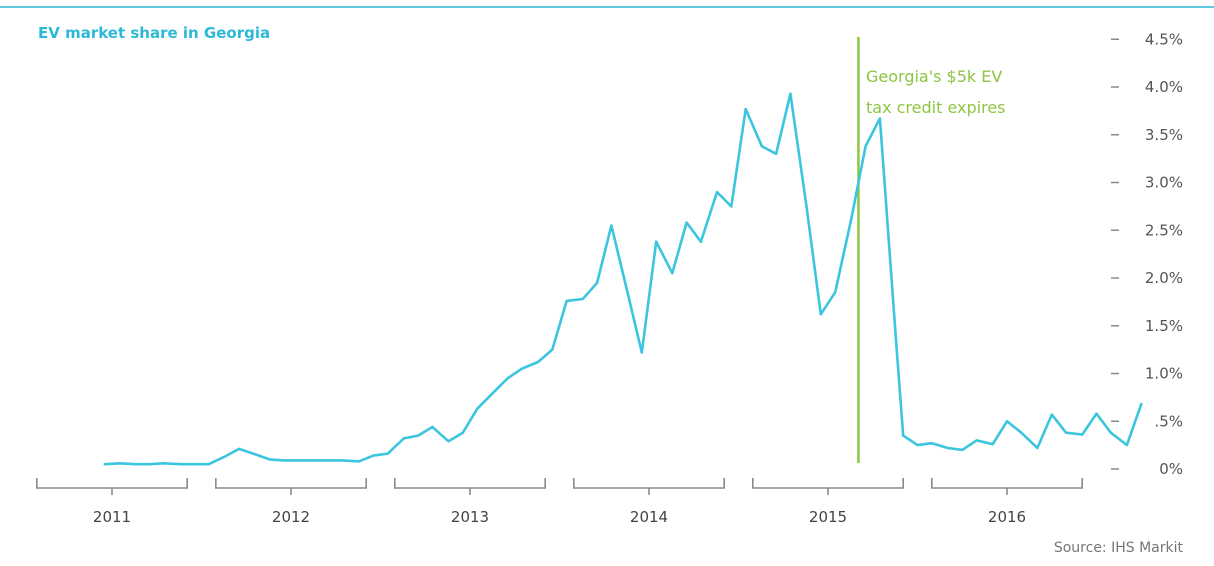  I want to click on x-axis: 2011 2012 2013 2014 2015 2016, so click(559, 502).